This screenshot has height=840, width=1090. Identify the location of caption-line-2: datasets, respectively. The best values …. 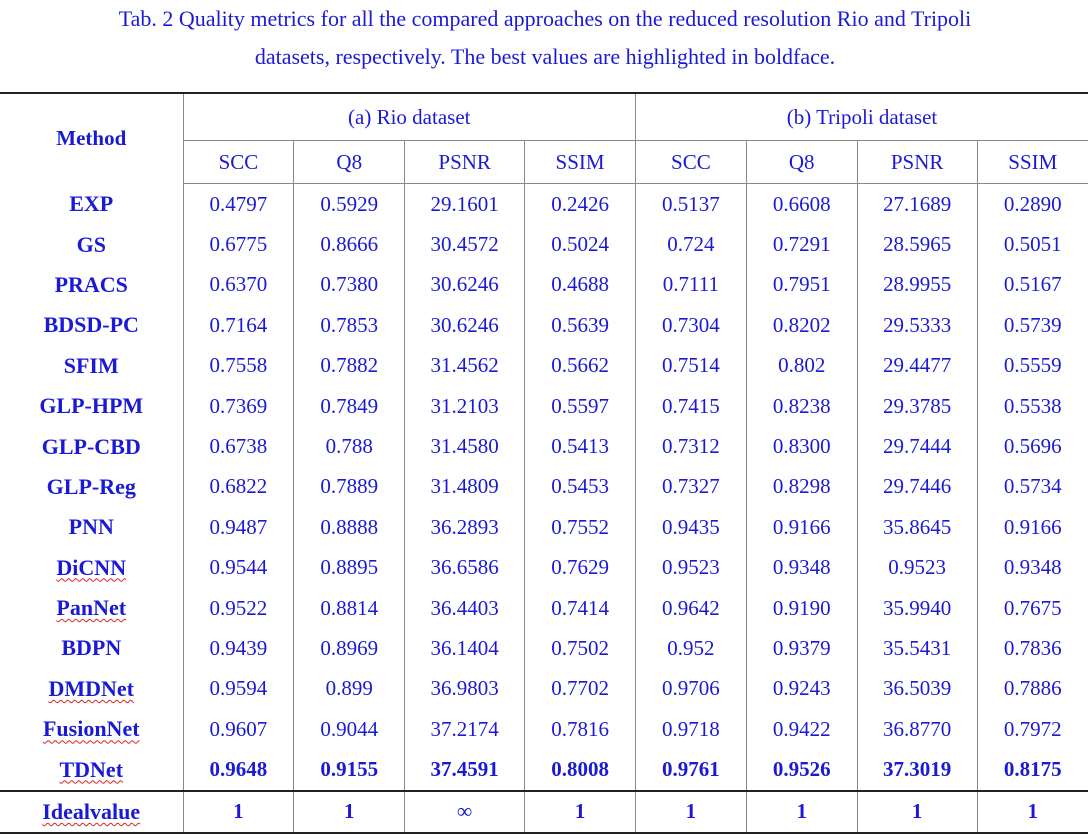
(545, 56).